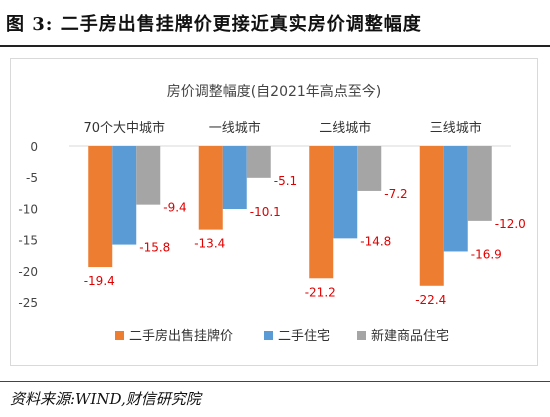  What do you see at coordinates (99, 281) in the screenshot?
I see `value-label: -19.4` at bounding box center [99, 281].